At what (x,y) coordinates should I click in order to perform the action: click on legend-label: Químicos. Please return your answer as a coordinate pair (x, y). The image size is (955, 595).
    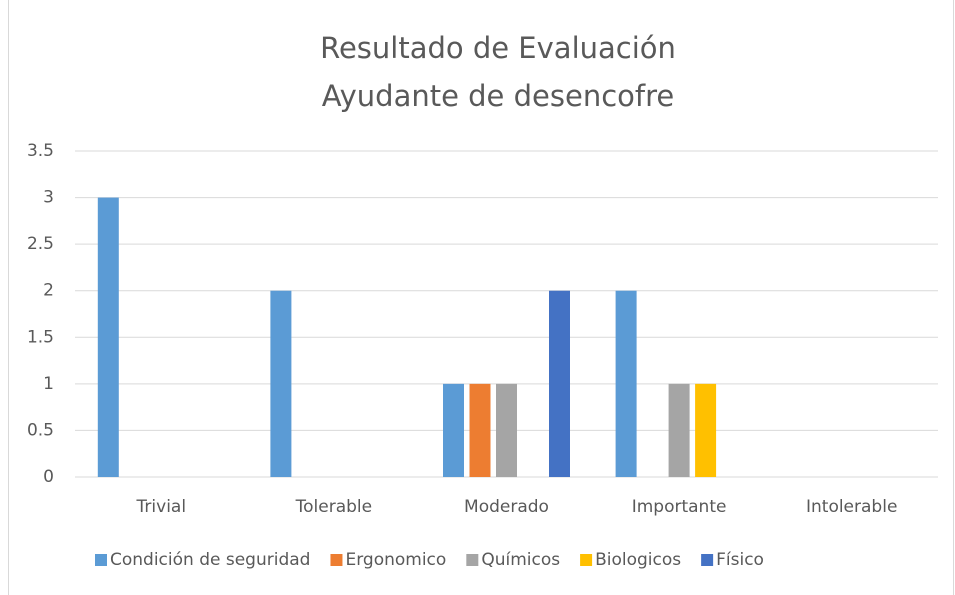
    Looking at the image, I should click on (520, 560).